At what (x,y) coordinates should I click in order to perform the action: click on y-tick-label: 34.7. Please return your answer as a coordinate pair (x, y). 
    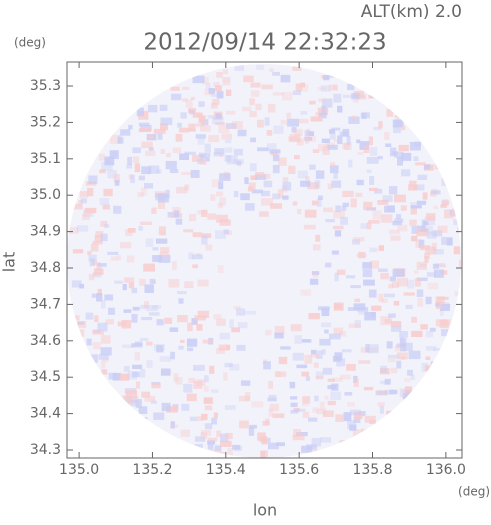
    Looking at the image, I should click on (45, 304).